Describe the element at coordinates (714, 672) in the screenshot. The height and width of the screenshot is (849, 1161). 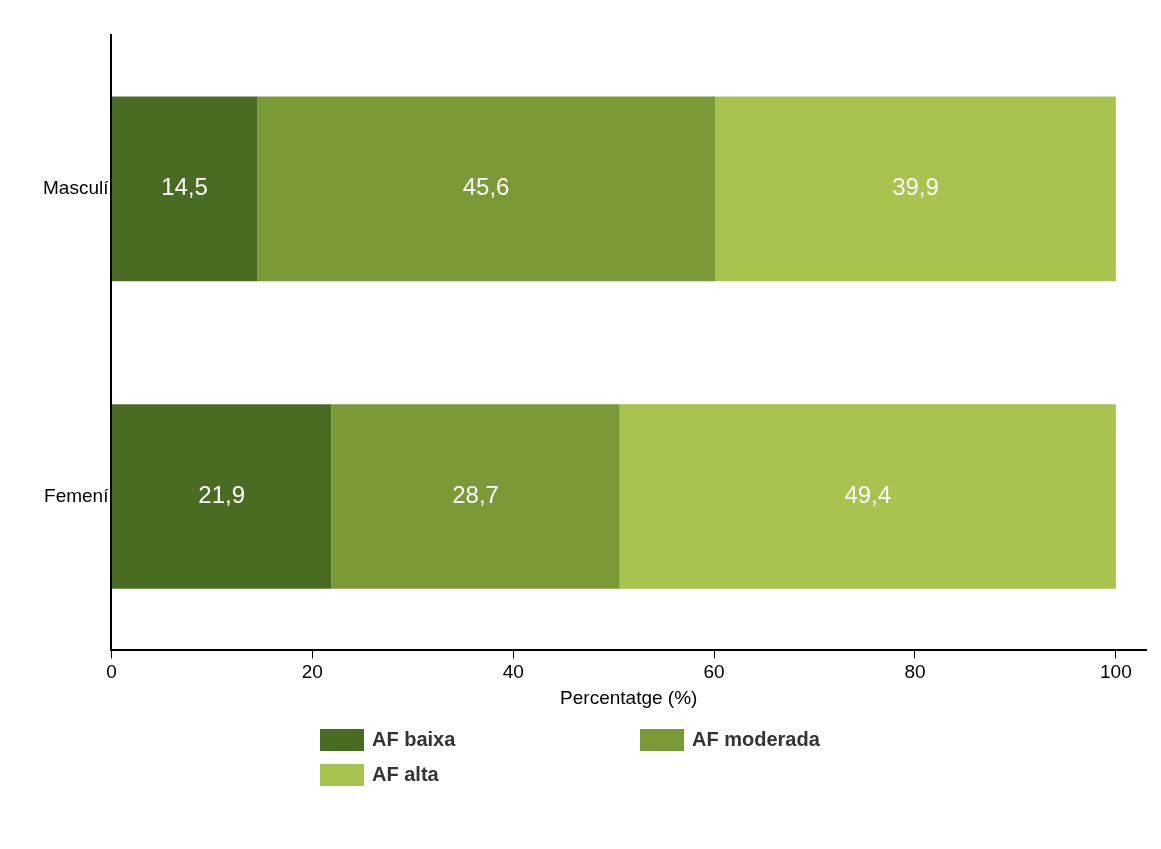
I see `x-tick-label: 60` at that location.